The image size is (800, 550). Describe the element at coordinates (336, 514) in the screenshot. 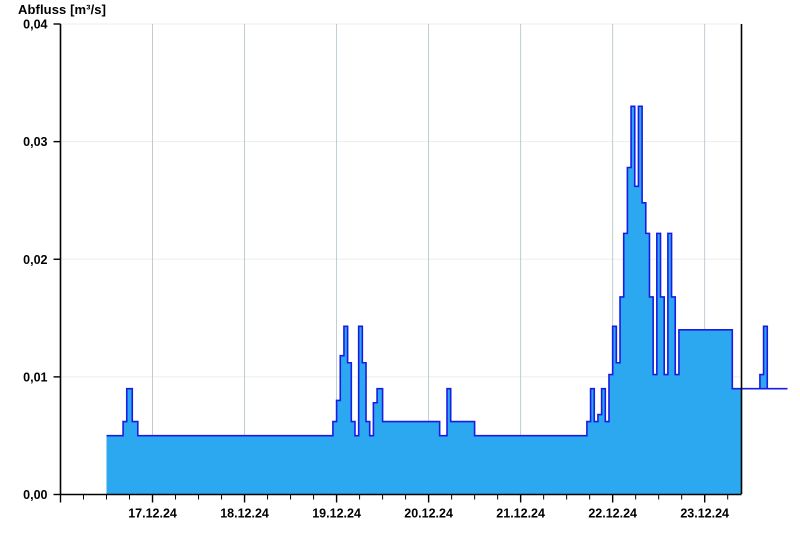

I see `x-tick-label: 19.12.24` at that location.